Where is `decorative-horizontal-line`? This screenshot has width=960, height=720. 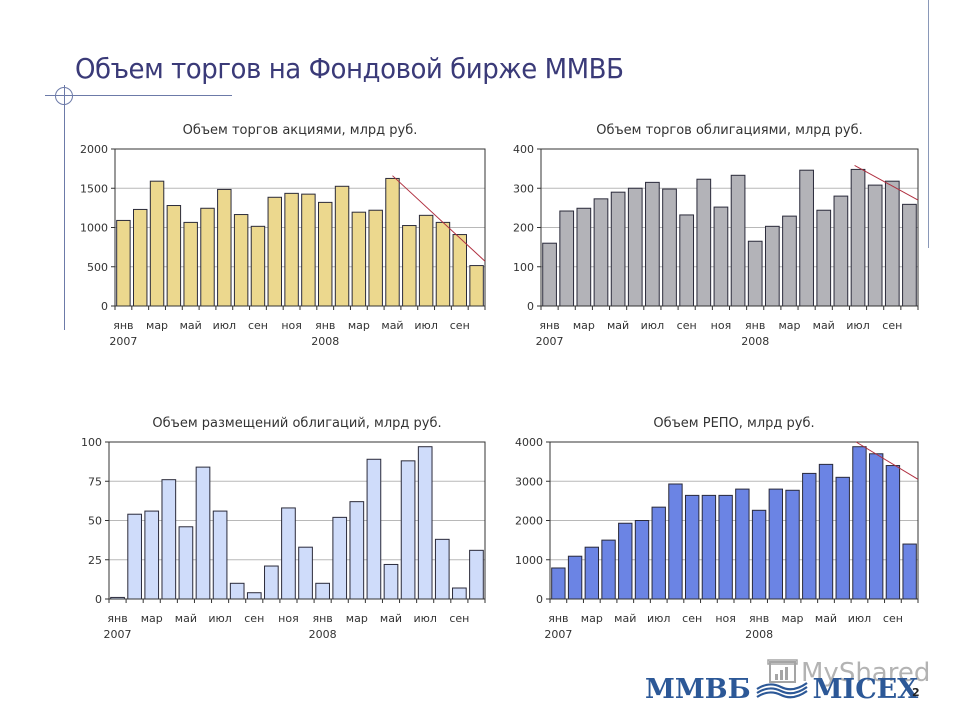 decorative-horizontal-line is located at coordinates (138, 95).